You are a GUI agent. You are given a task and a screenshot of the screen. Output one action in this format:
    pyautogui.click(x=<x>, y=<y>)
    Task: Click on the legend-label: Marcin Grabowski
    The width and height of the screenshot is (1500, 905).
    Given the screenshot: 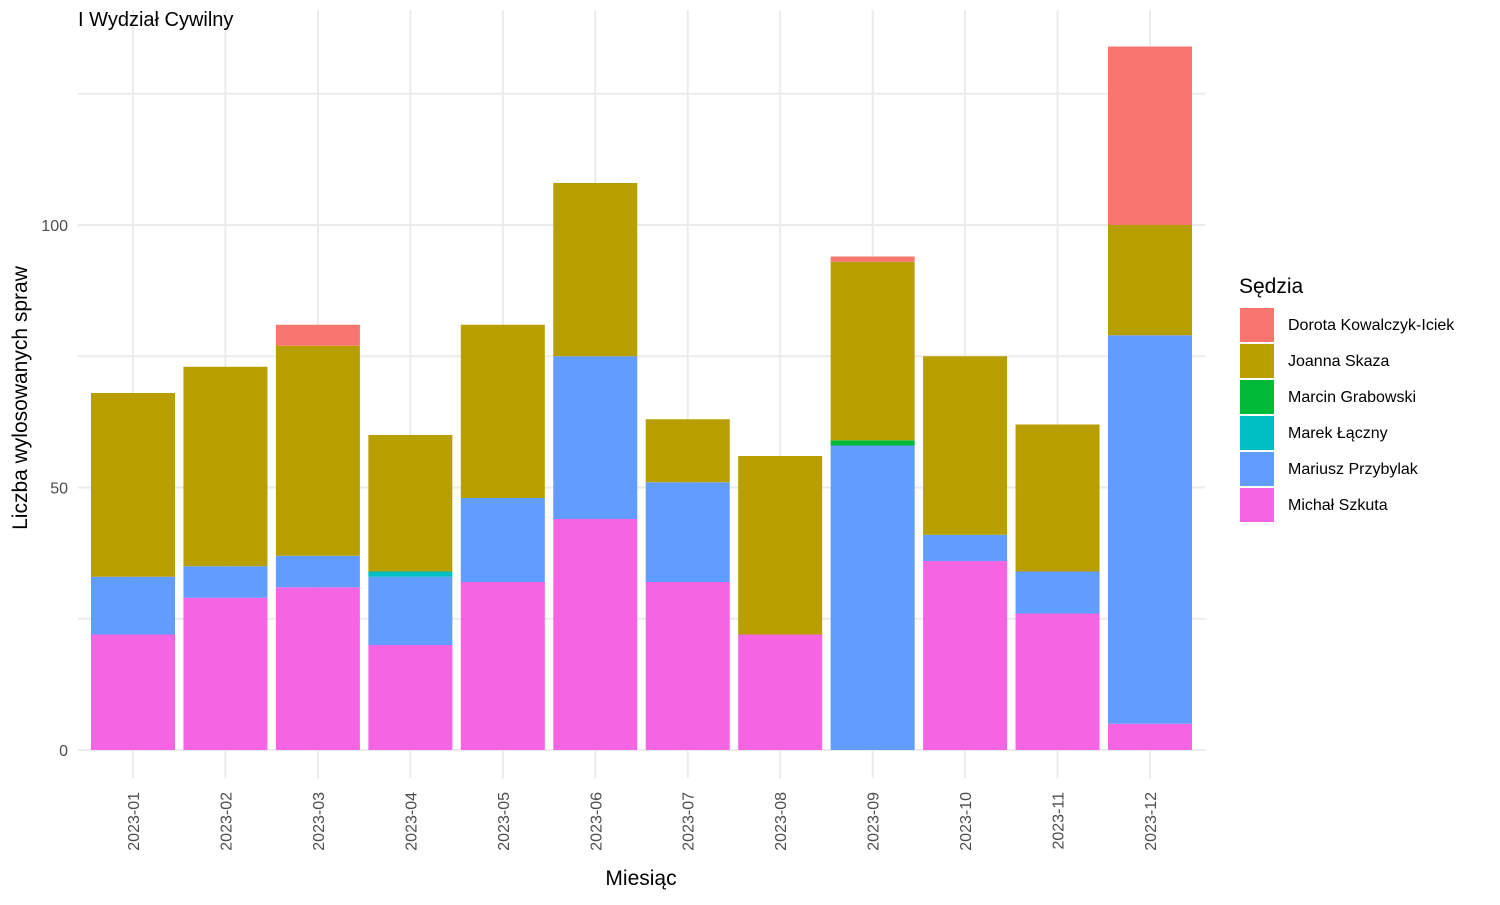 What is the action you would take?
    pyautogui.click(x=1352, y=397)
    